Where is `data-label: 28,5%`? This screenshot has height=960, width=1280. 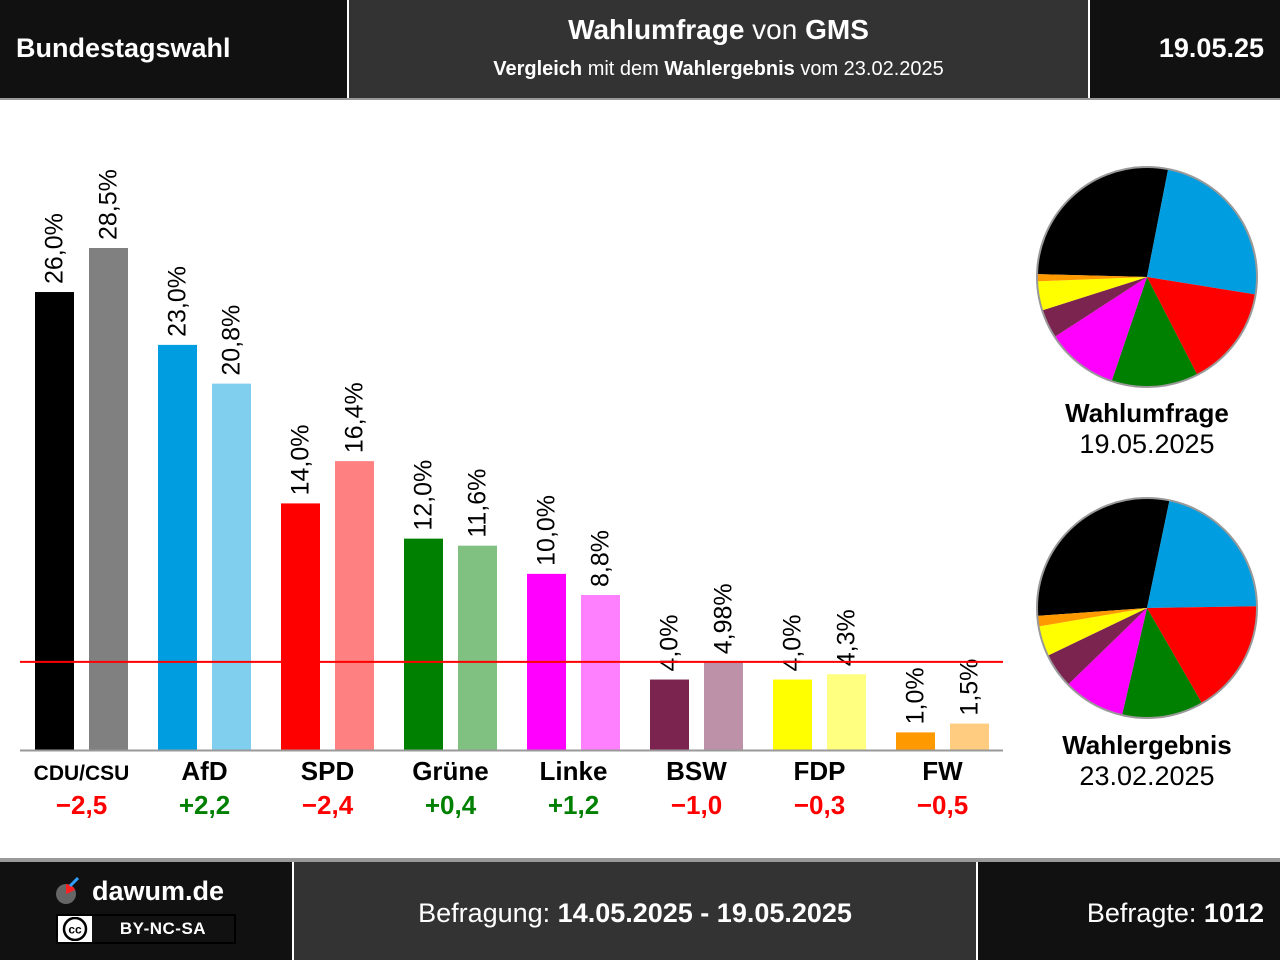
data-label: 28,5% is located at coordinates (109, 204).